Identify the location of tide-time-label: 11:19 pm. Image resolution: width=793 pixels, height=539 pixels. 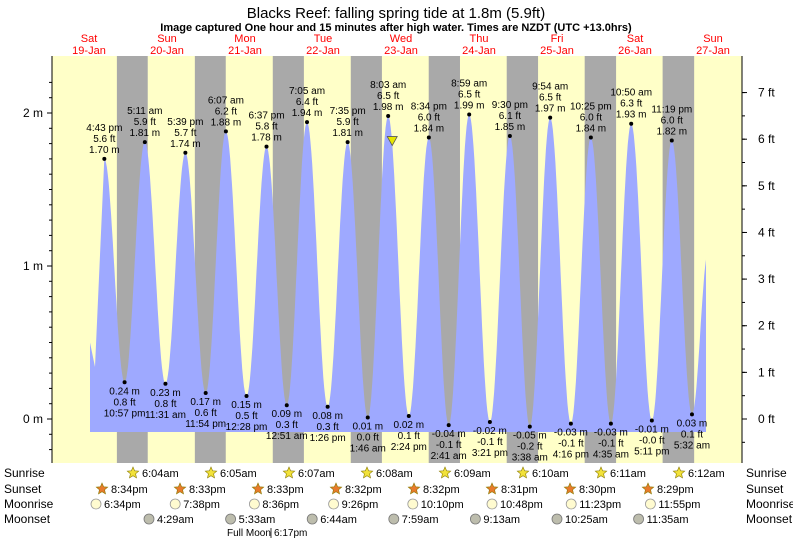
(671, 110).